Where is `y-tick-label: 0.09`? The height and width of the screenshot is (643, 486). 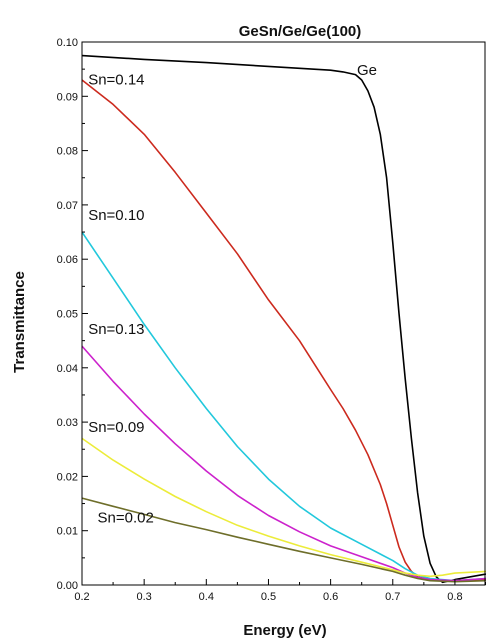
y-tick-label: 0.09 is located at coordinates (67, 97).